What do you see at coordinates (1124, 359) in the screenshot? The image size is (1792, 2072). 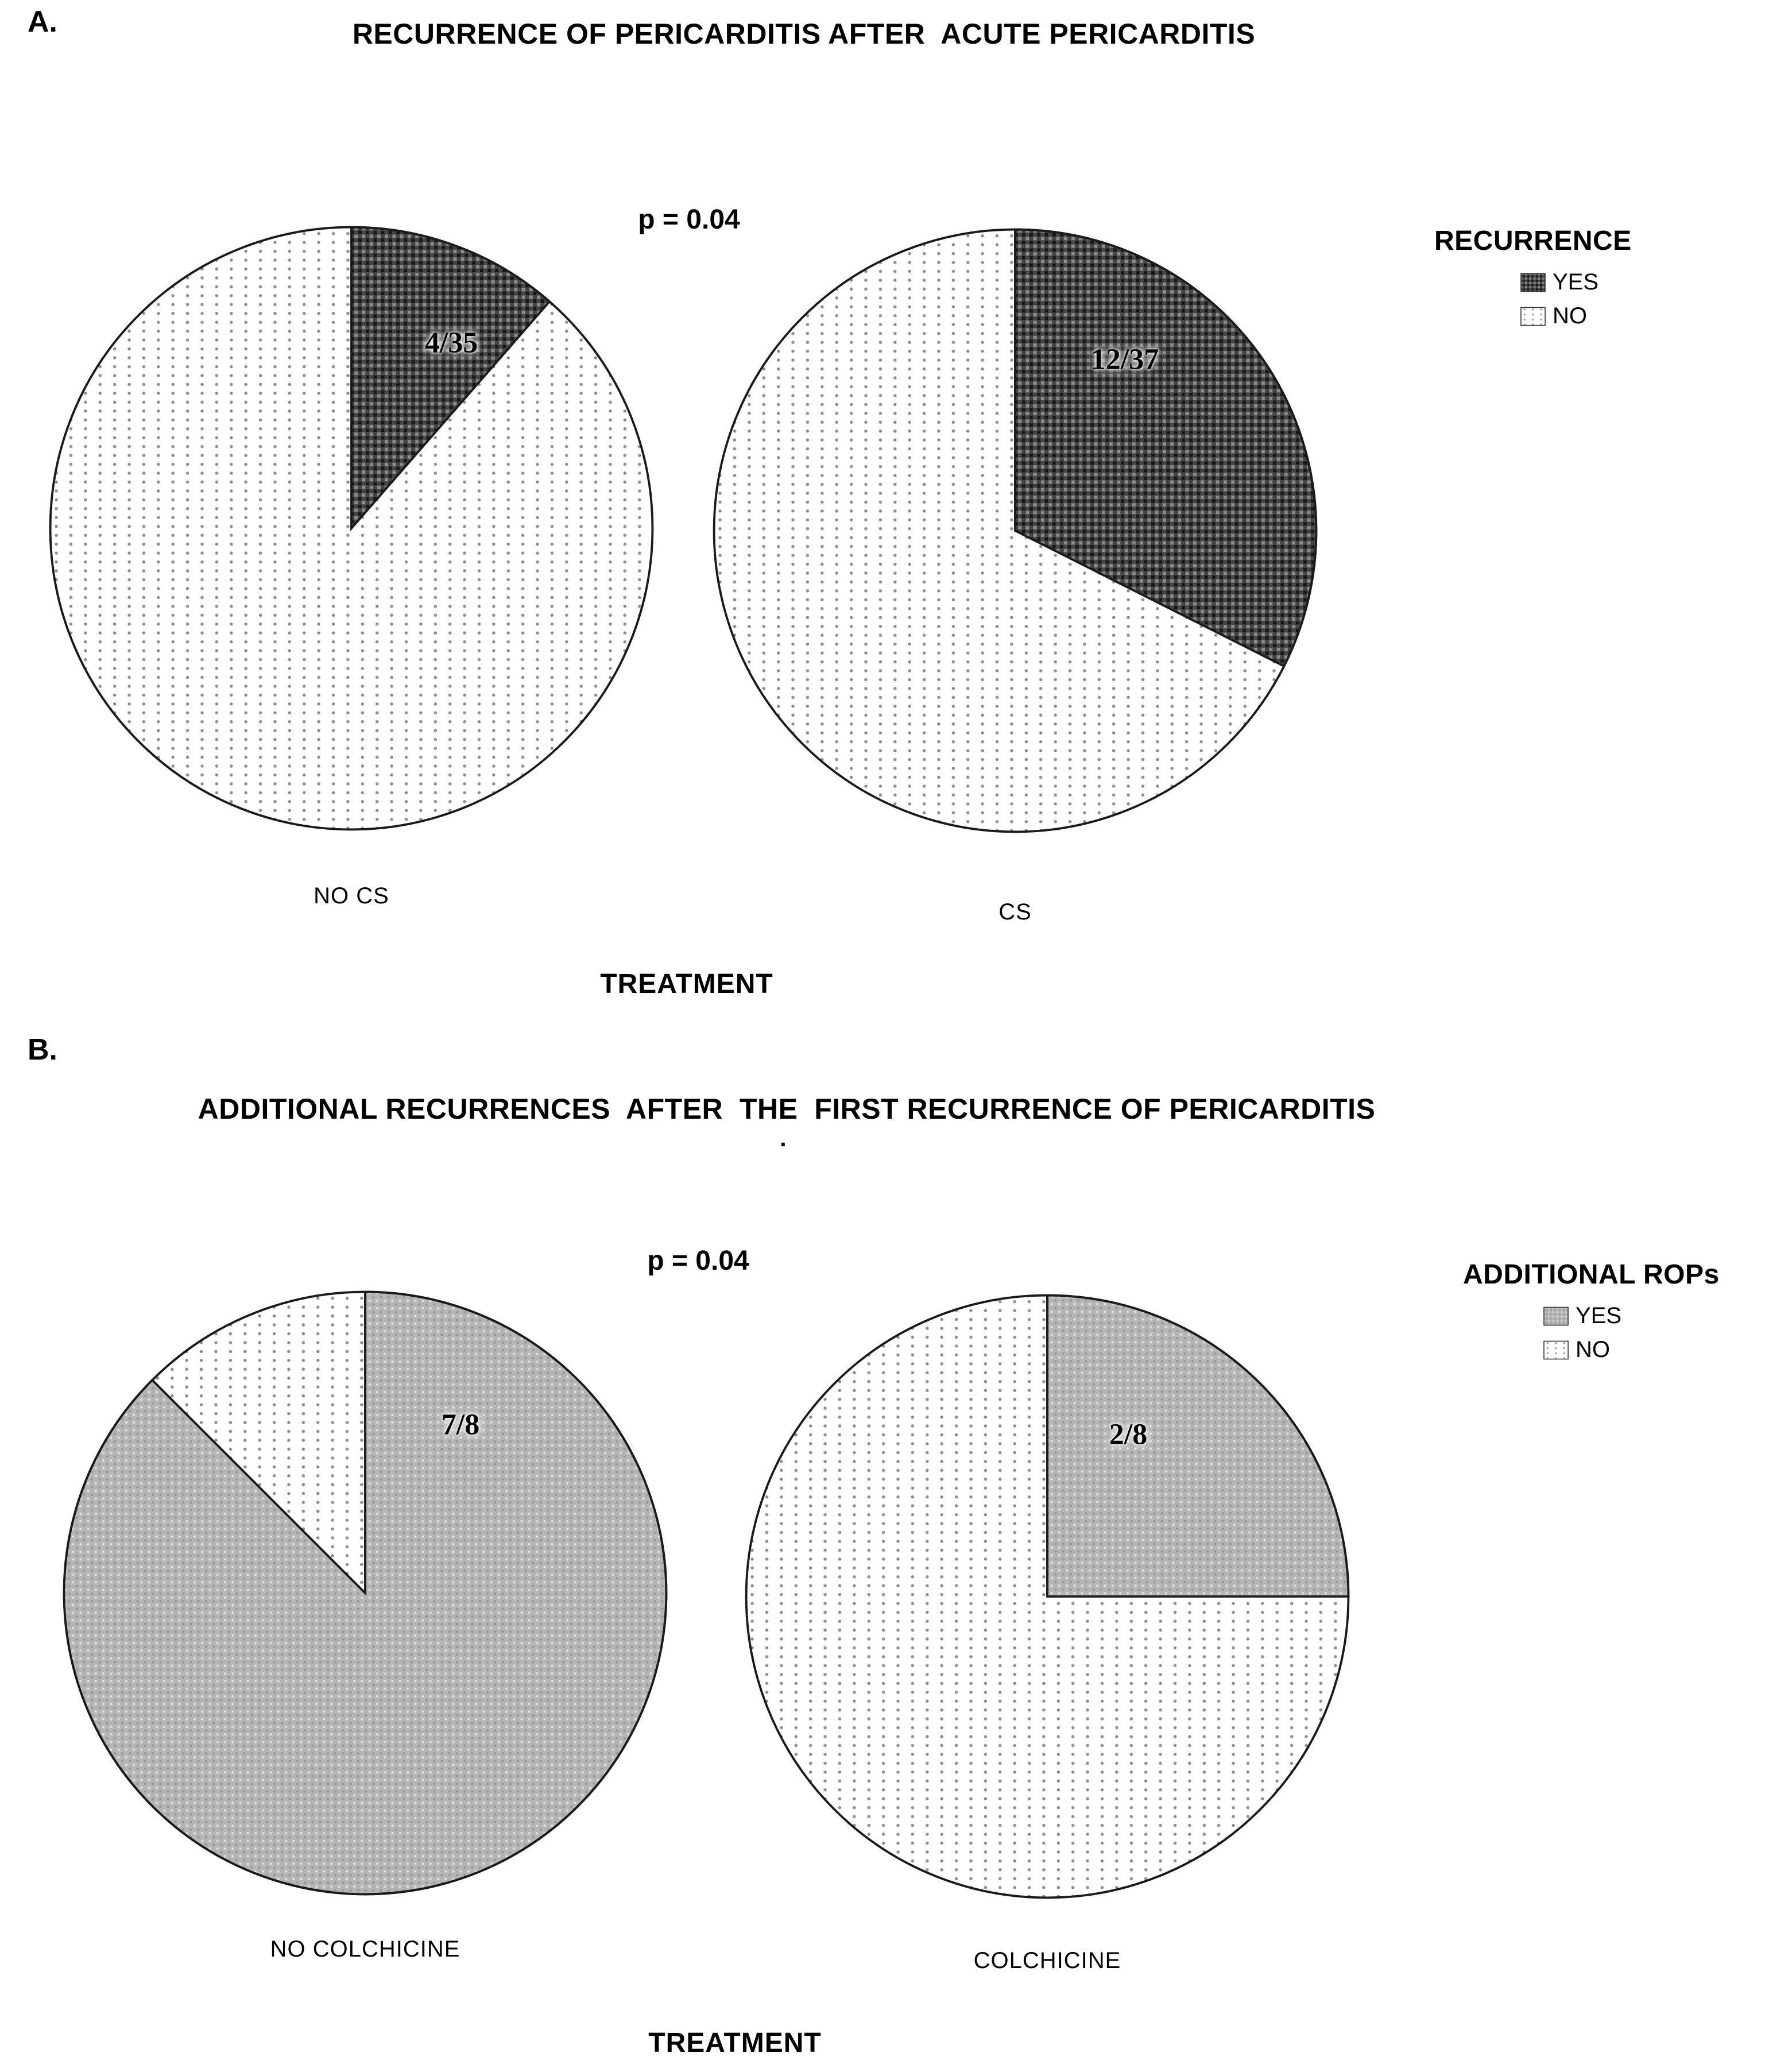 I see `data-label-cs: 12/37` at bounding box center [1124, 359].